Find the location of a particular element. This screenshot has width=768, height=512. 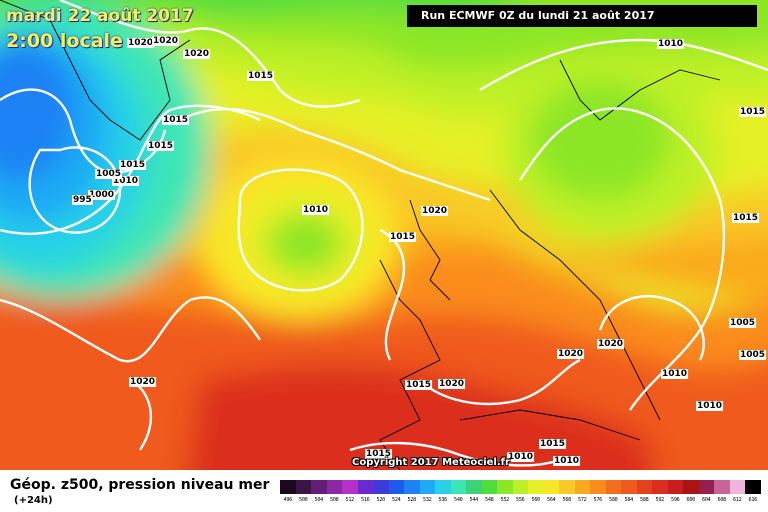

legend-item: 572 is located at coordinates (582, 491).